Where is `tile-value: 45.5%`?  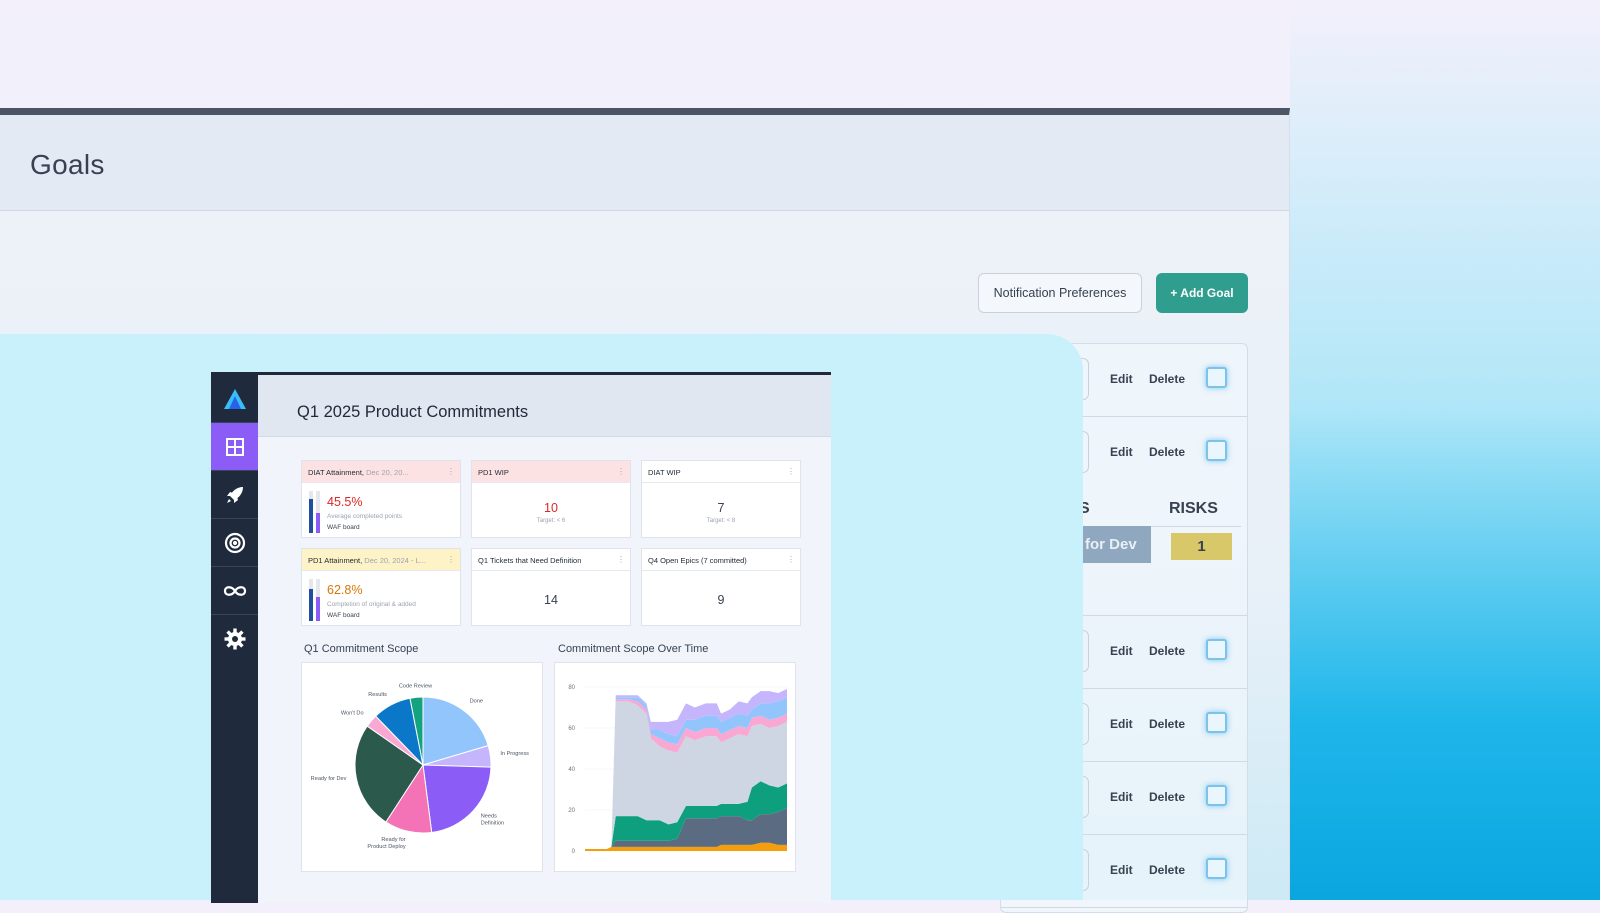 tile-value: 45.5% is located at coordinates (345, 502).